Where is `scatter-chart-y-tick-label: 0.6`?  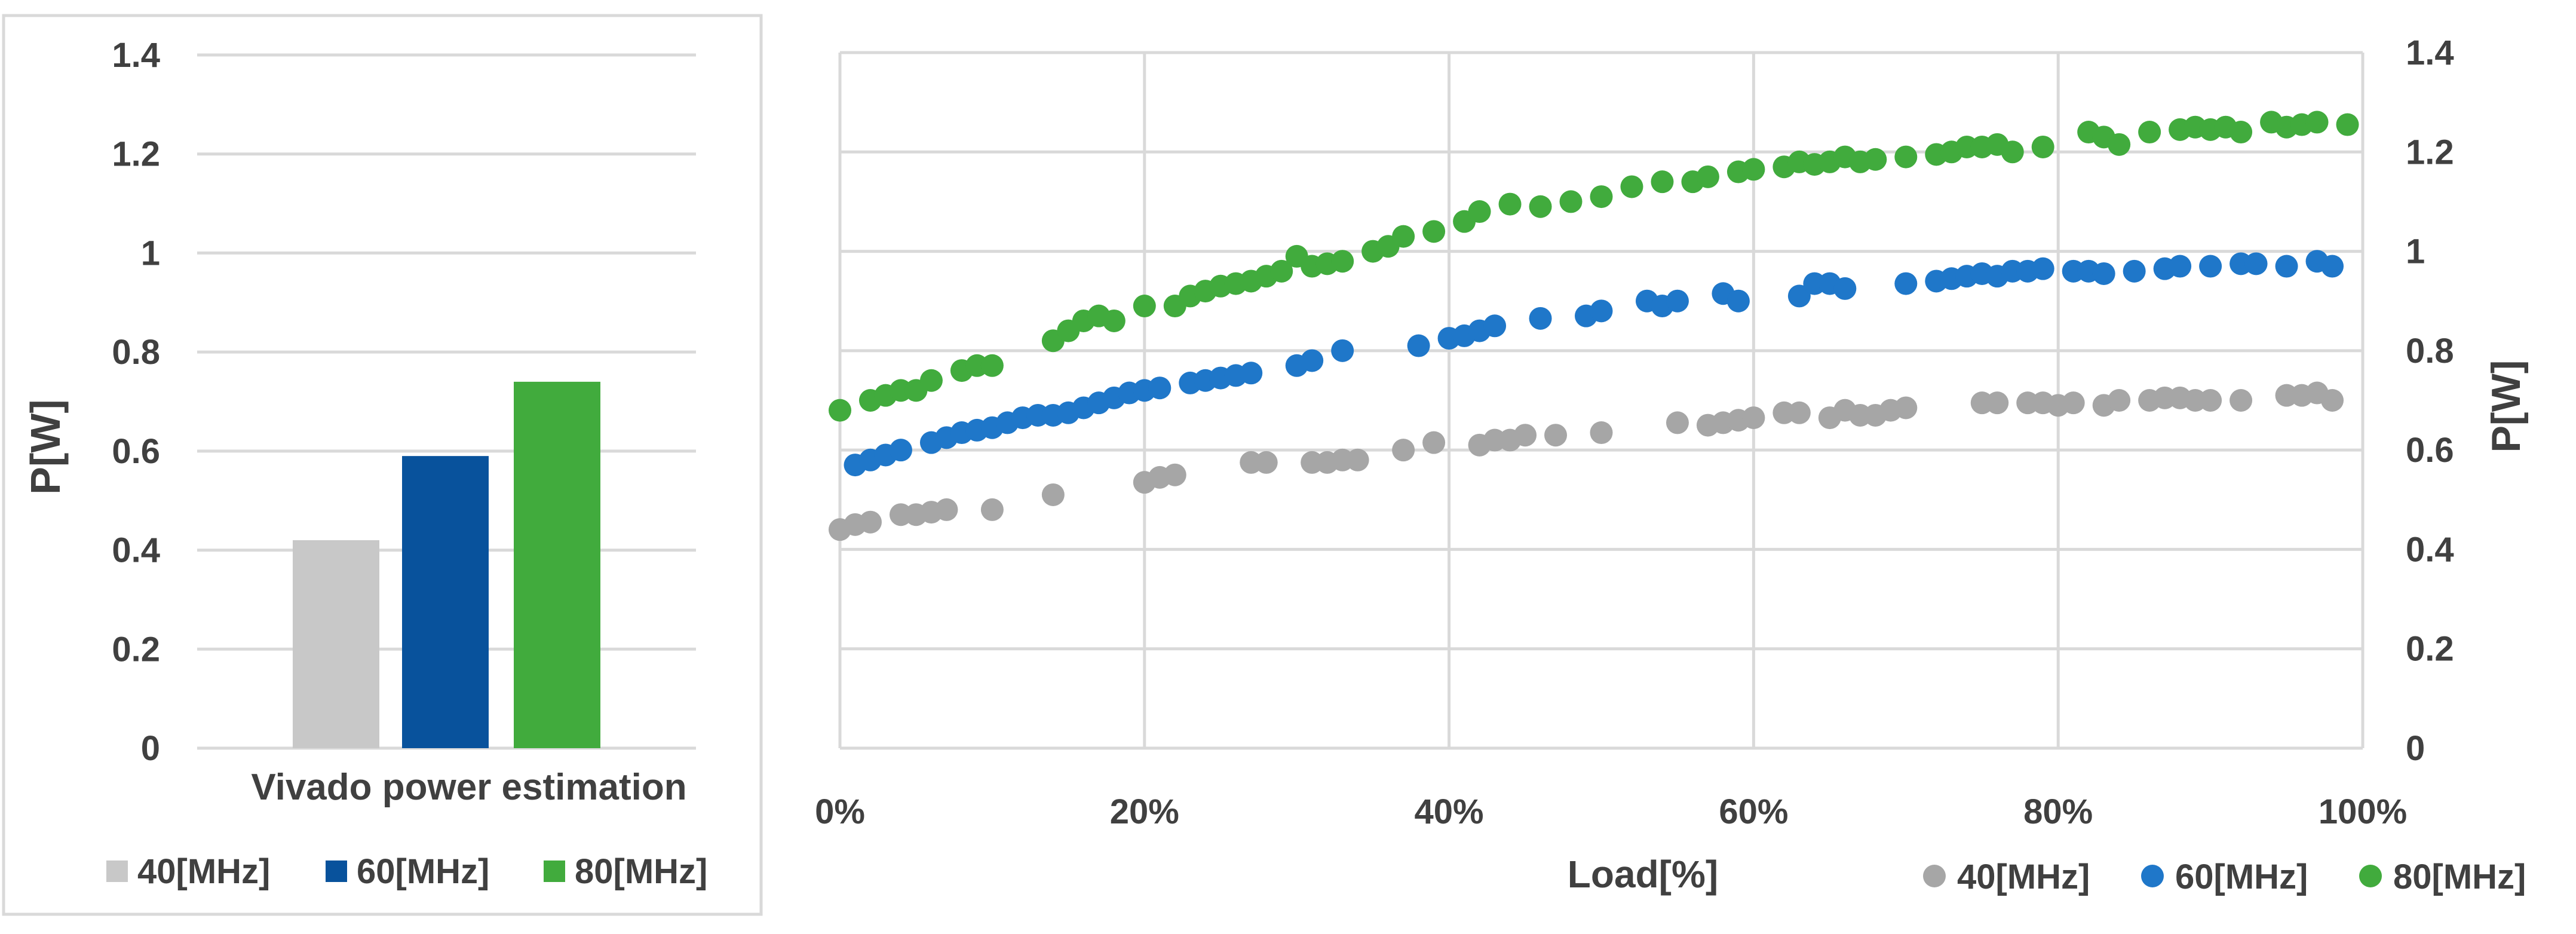 scatter-chart-y-tick-label: 0.6 is located at coordinates (2430, 451).